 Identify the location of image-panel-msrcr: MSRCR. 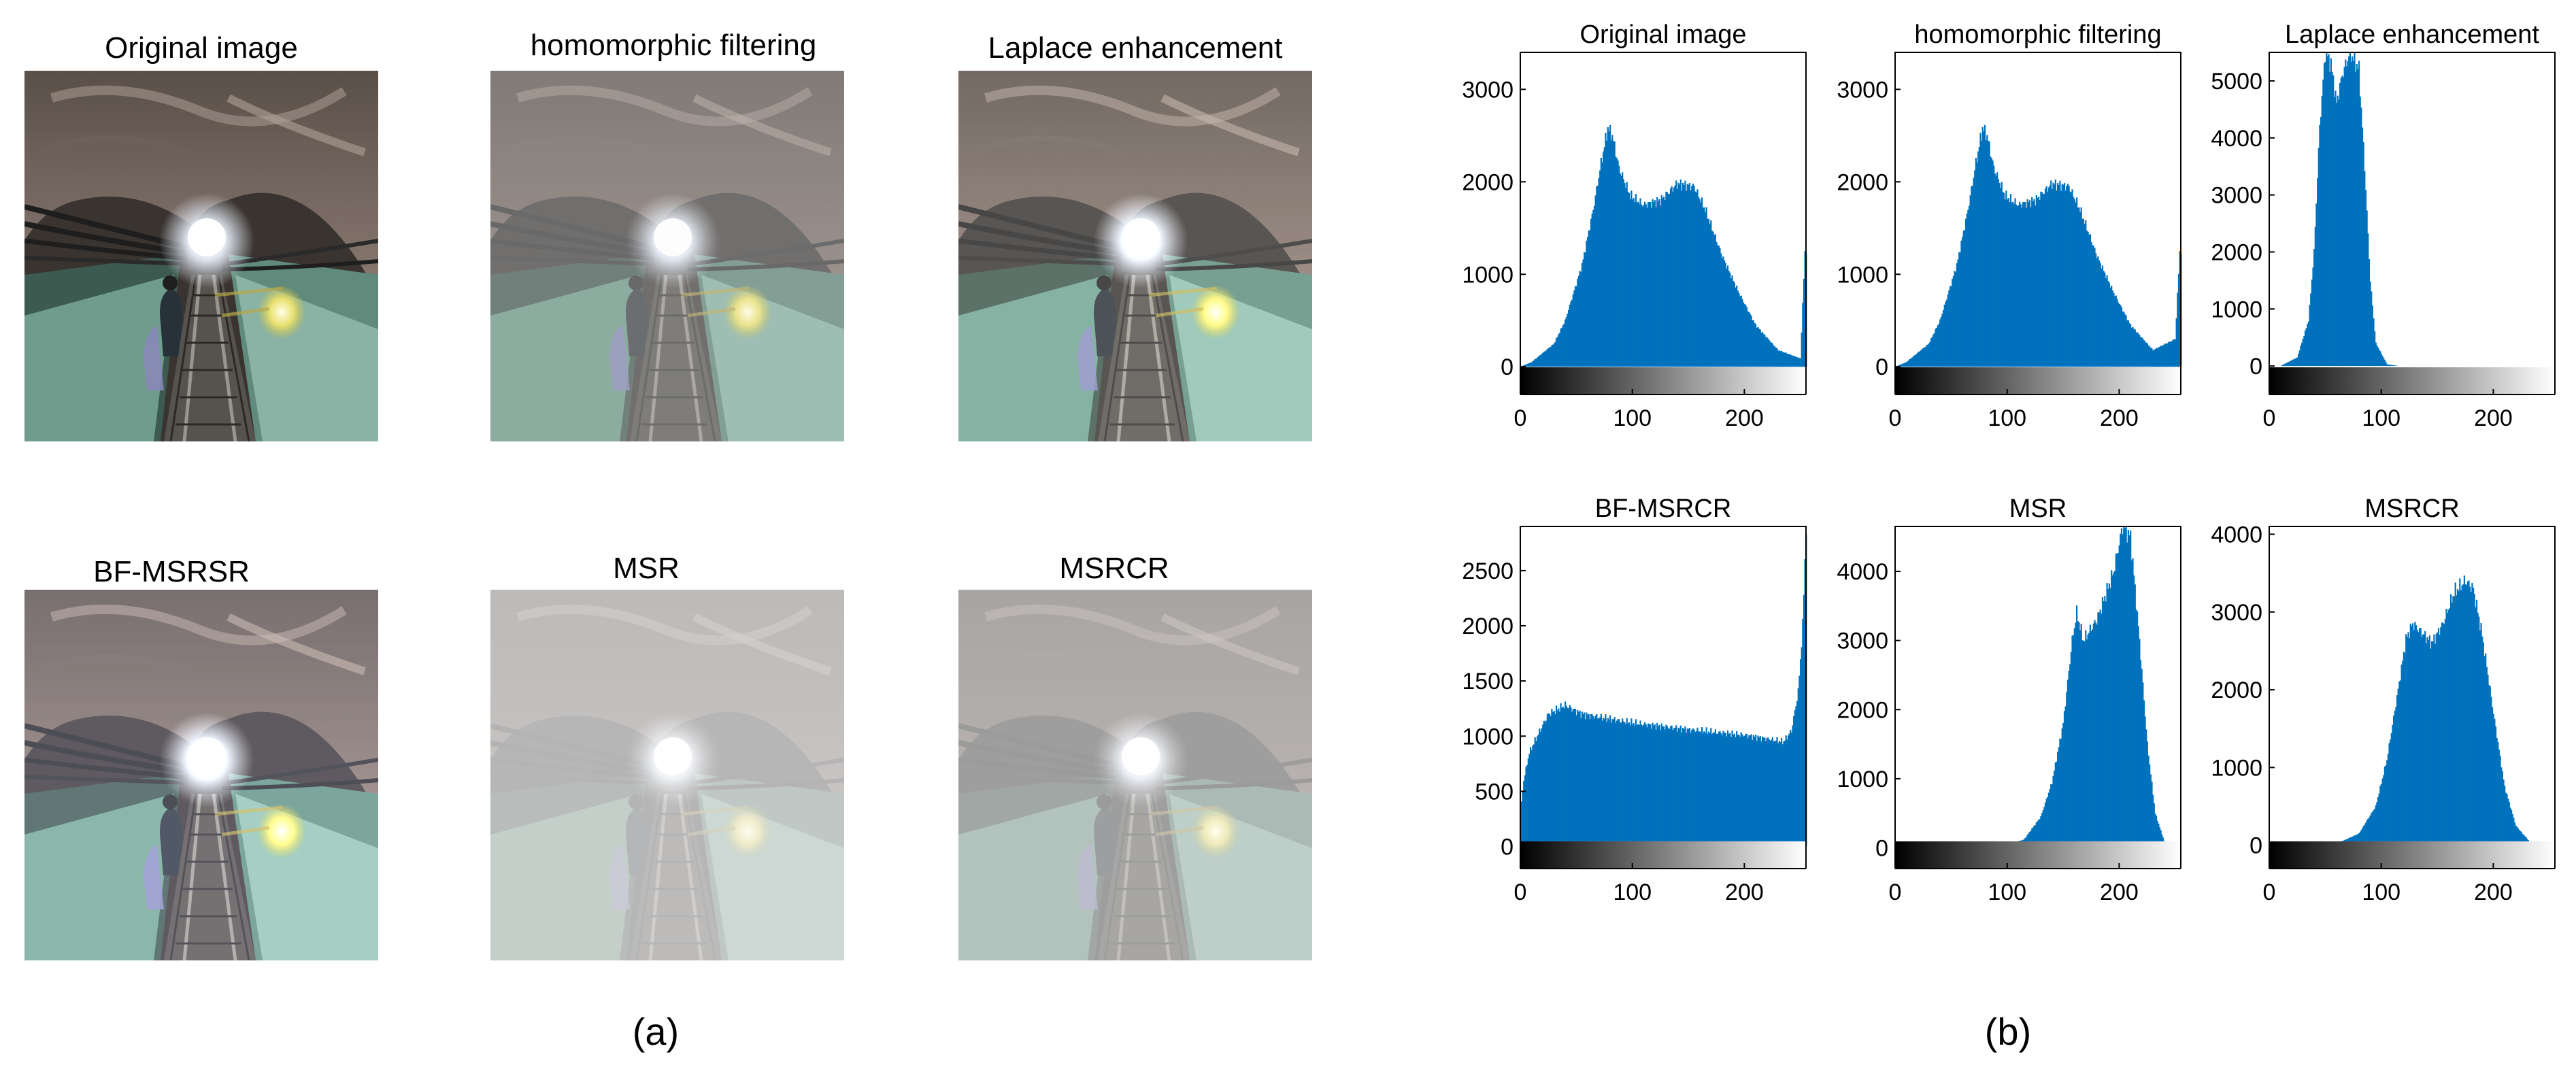
(1135, 756).